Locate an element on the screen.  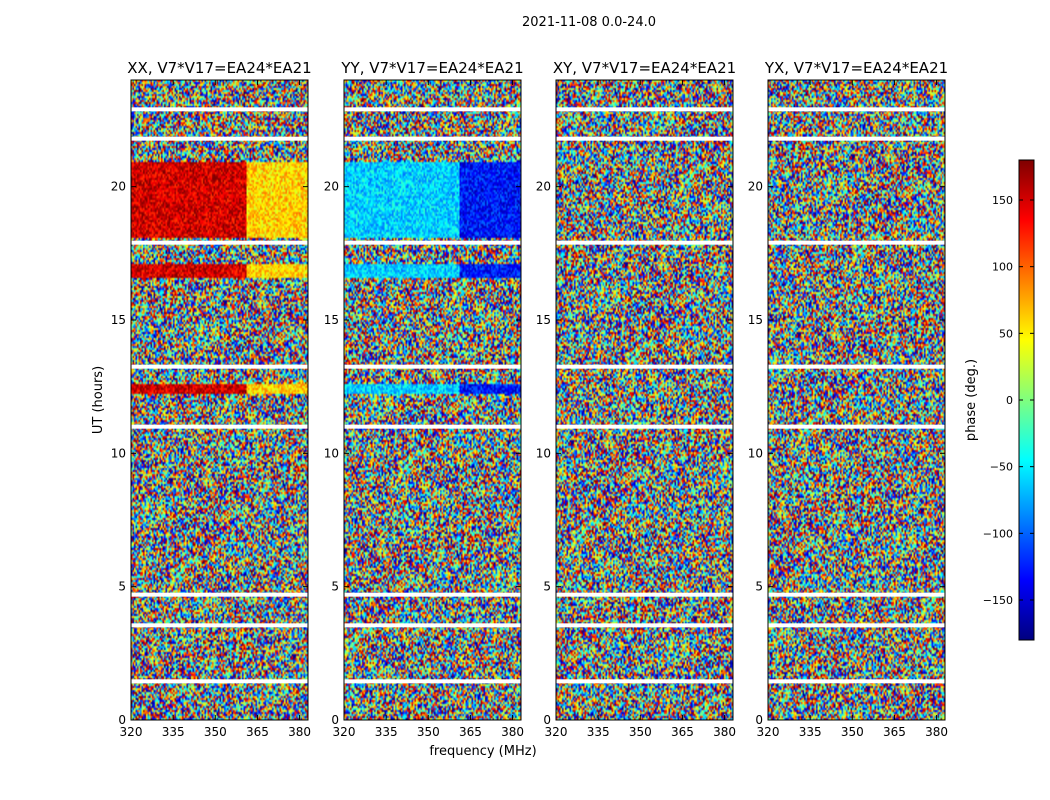
colorbar-tick-label: −50 is located at coordinates (1001, 467).